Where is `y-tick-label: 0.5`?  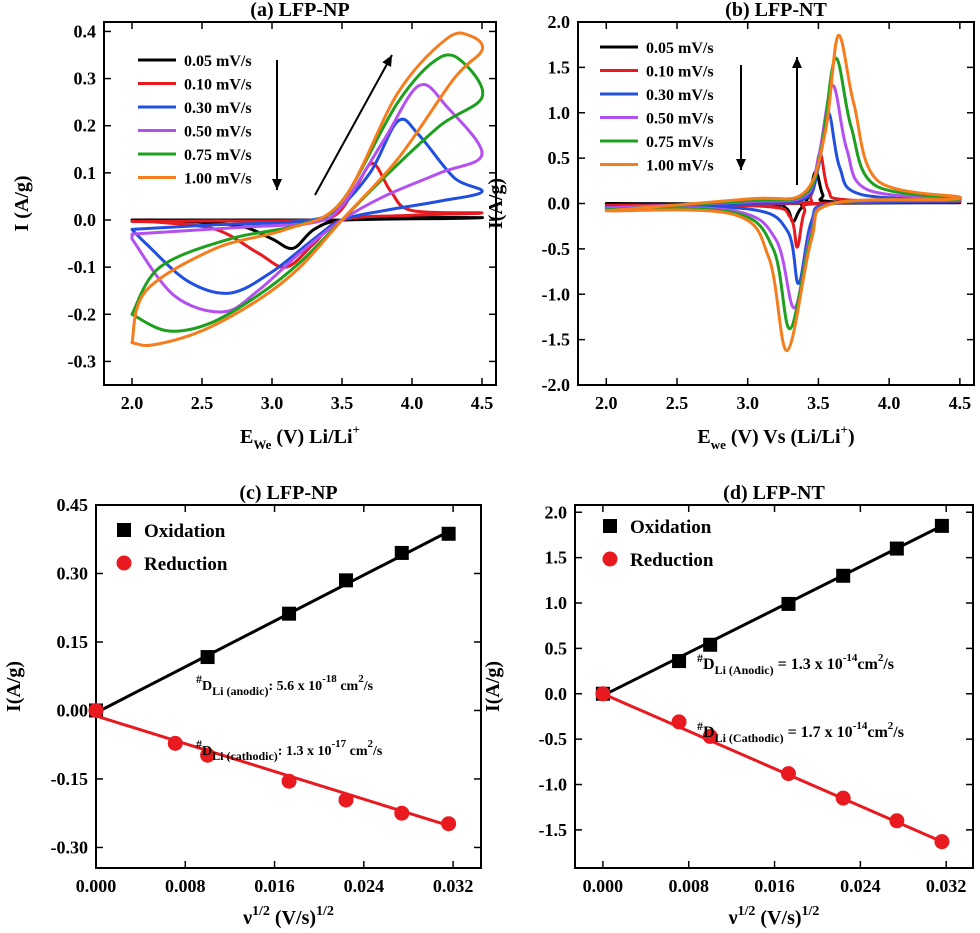 y-tick-label: 0.5 is located at coordinates (559, 158).